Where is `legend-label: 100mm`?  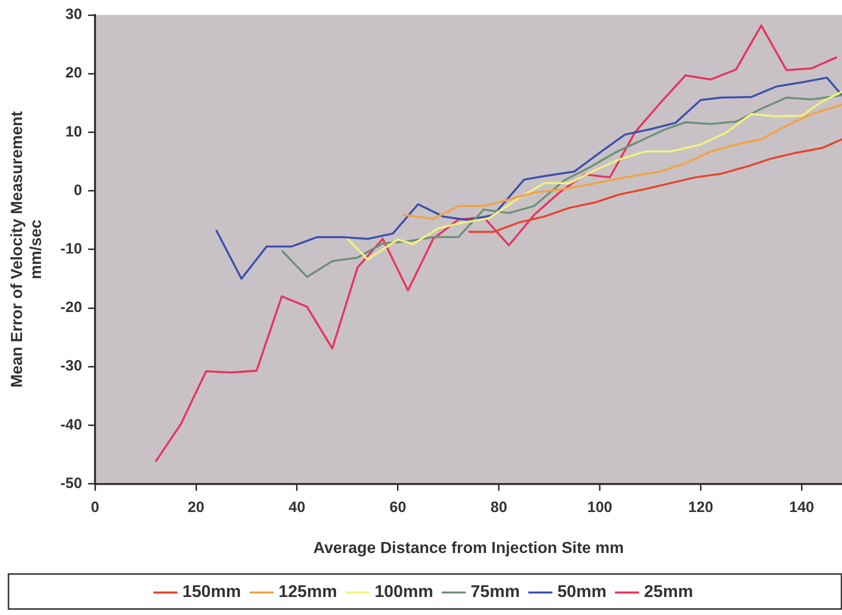 legend-label: 100mm is located at coordinates (404, 592).